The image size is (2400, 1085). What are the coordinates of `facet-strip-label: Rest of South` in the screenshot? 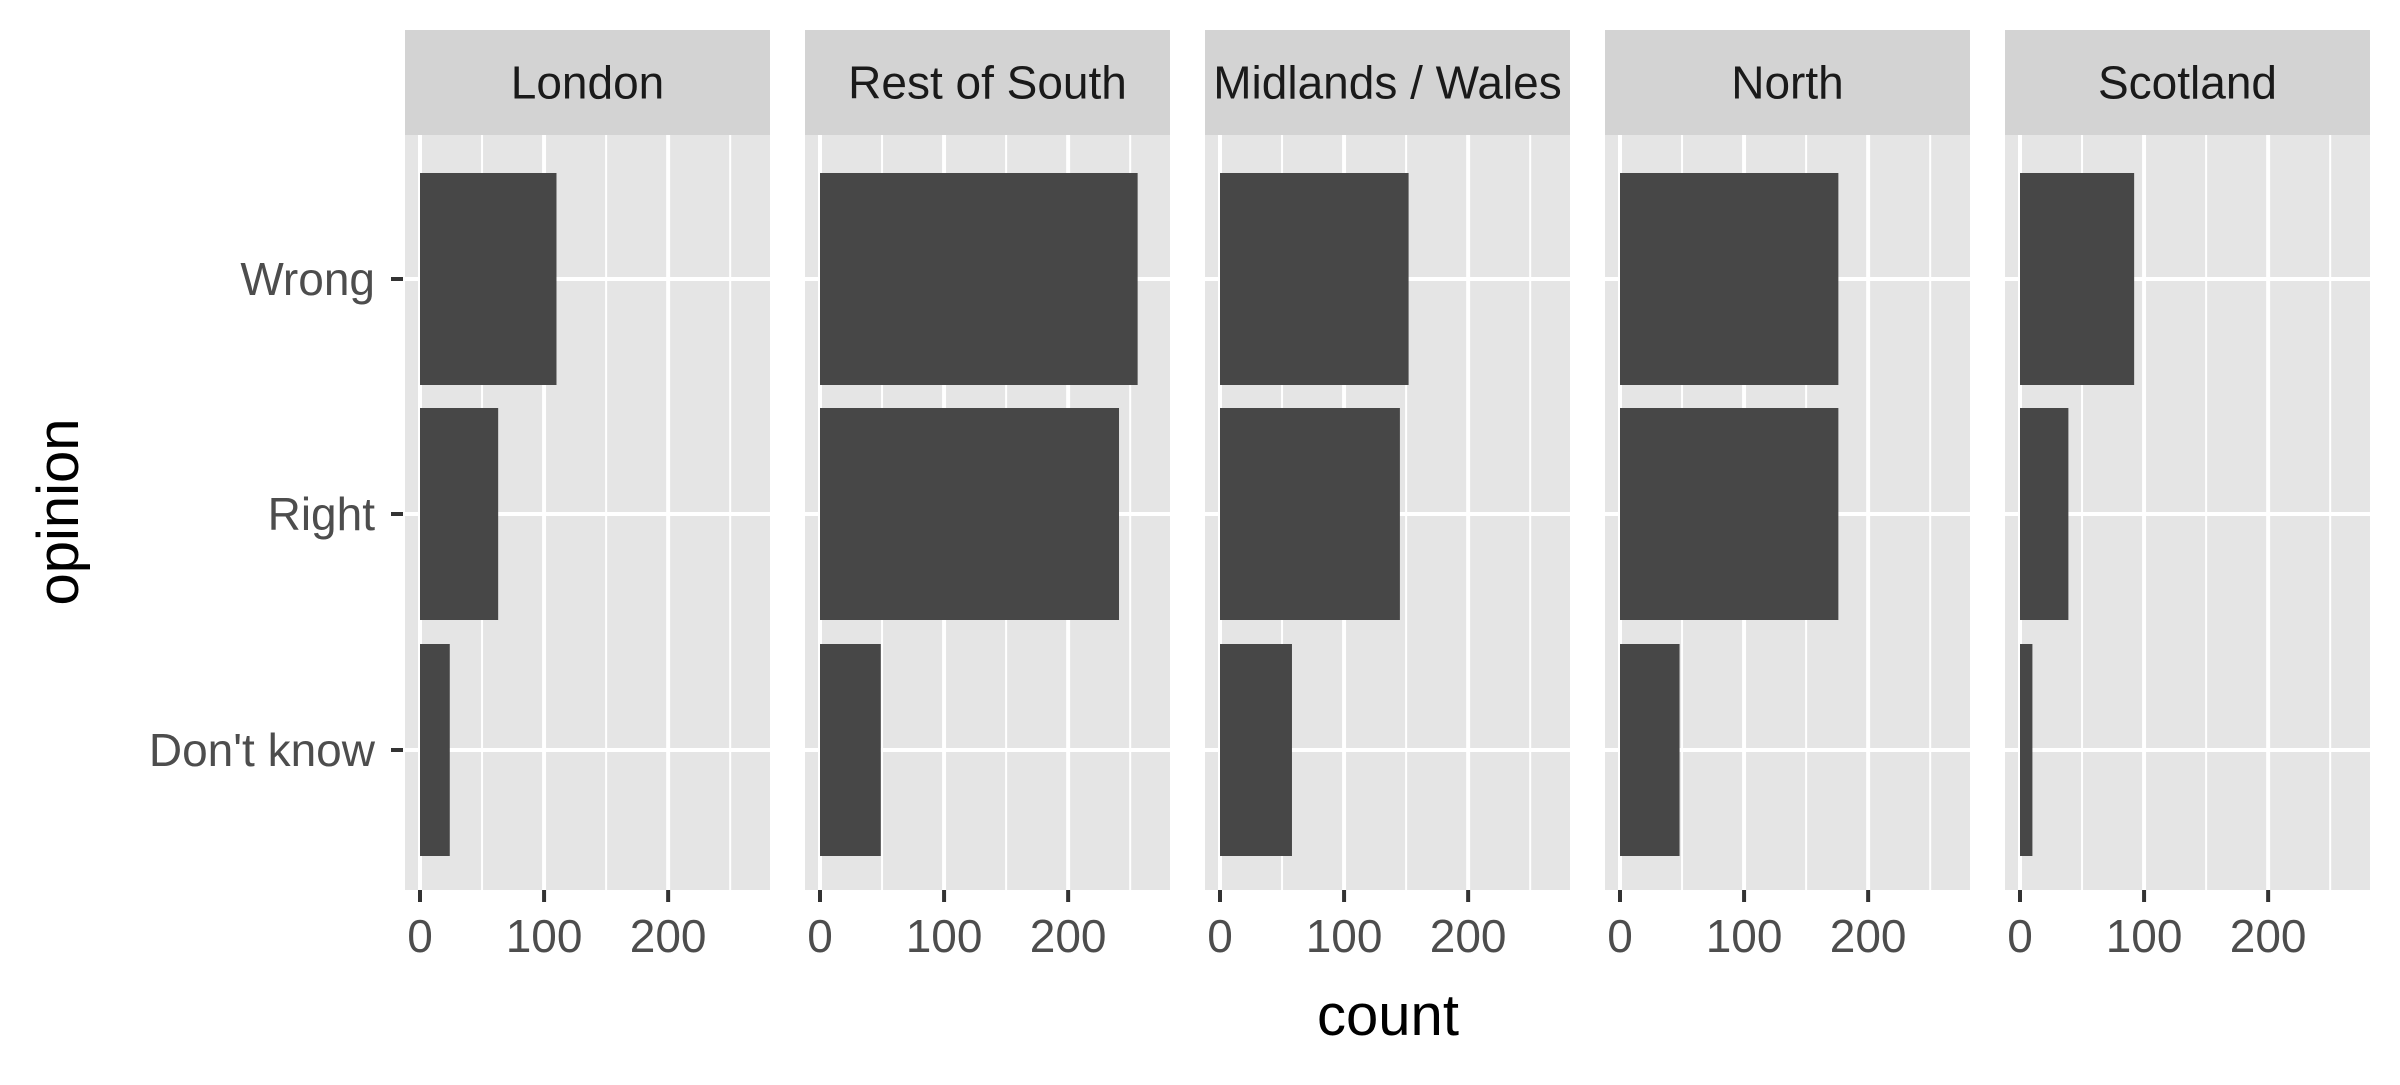 It's located at (987, 83).